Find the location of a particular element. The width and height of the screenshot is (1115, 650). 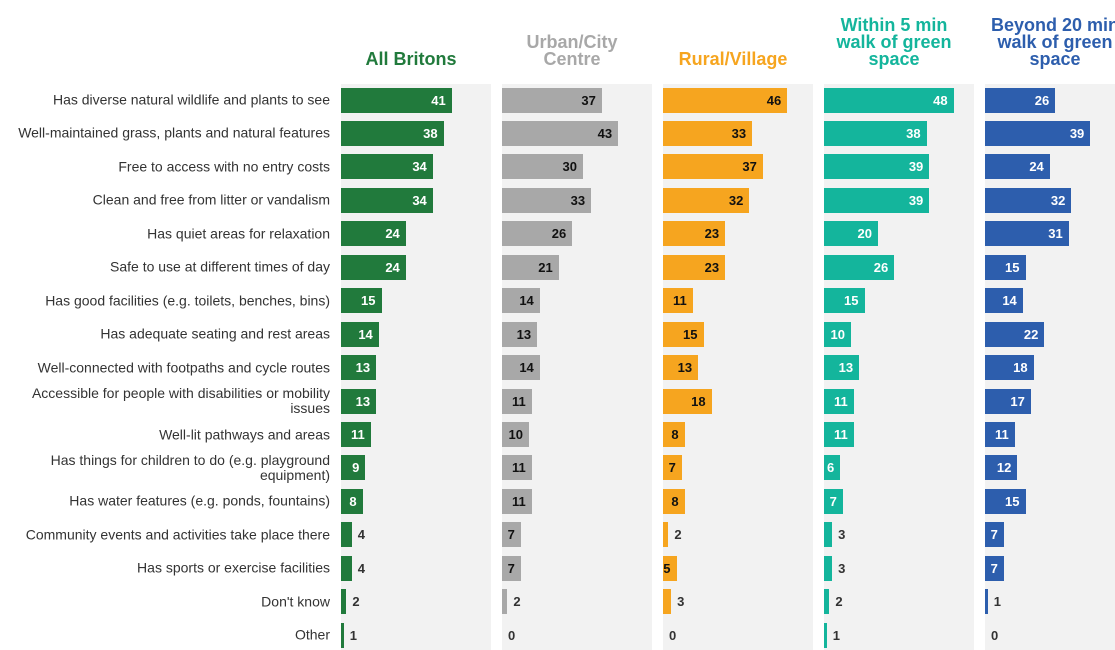

category-label: Has sports or exercise facilities is located at coordinates (233, 567).